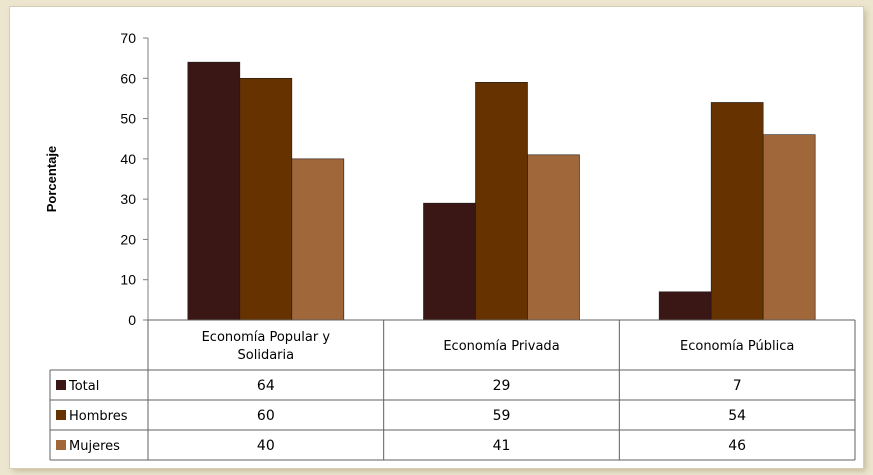 The height and width of the screenshot is (475, 873). What do you see at coordinates (266, 337) in the screenshot?
I see `category-label: Economía Popular y` at bounding box center [266, 337].